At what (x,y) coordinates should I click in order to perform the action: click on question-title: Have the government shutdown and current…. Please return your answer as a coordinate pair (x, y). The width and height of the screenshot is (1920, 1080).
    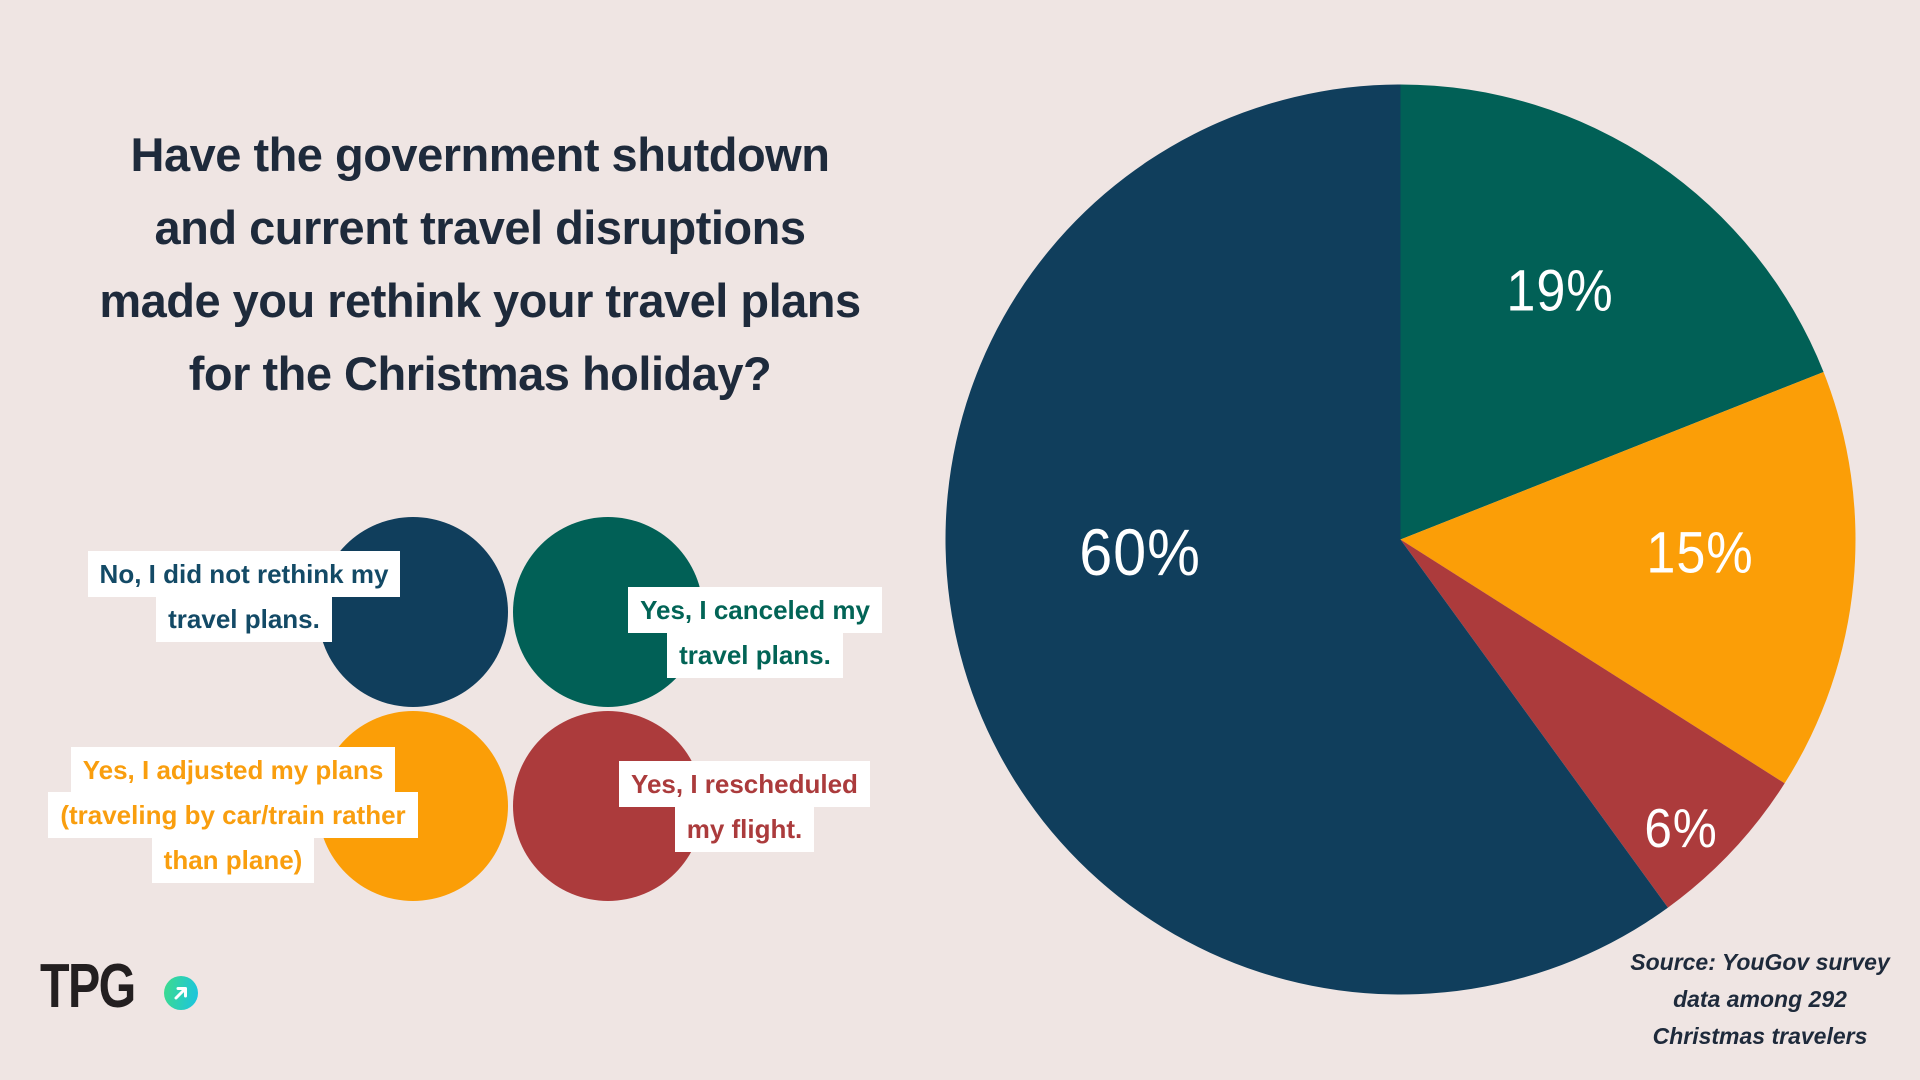
    Looking at the image, I should click on (480, 264).